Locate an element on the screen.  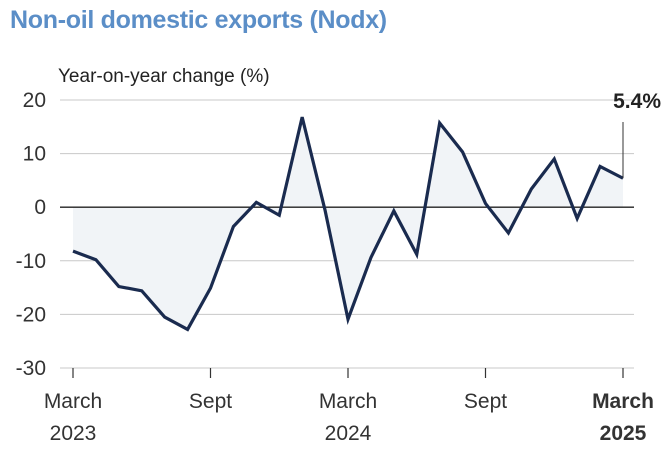
y-tick-label: 20 is located at coordinates (34, 100).